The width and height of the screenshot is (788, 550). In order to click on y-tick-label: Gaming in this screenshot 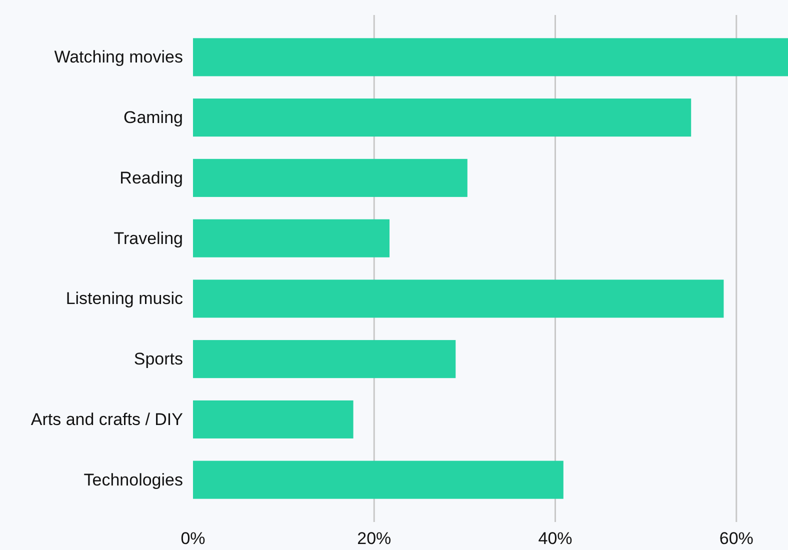, I will do `click(153, 118)`.